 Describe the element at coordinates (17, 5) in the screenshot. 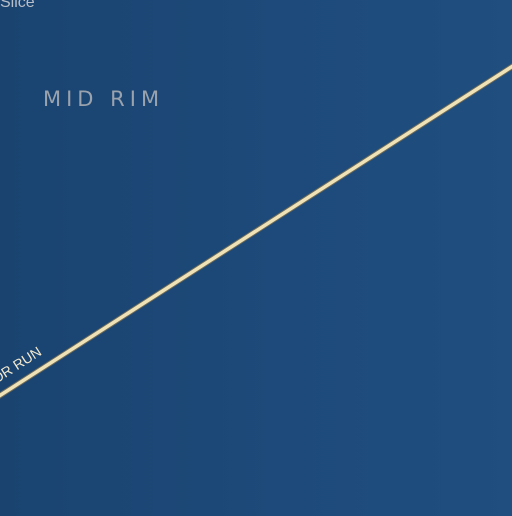

I see `poi-label: Slice` at that location.